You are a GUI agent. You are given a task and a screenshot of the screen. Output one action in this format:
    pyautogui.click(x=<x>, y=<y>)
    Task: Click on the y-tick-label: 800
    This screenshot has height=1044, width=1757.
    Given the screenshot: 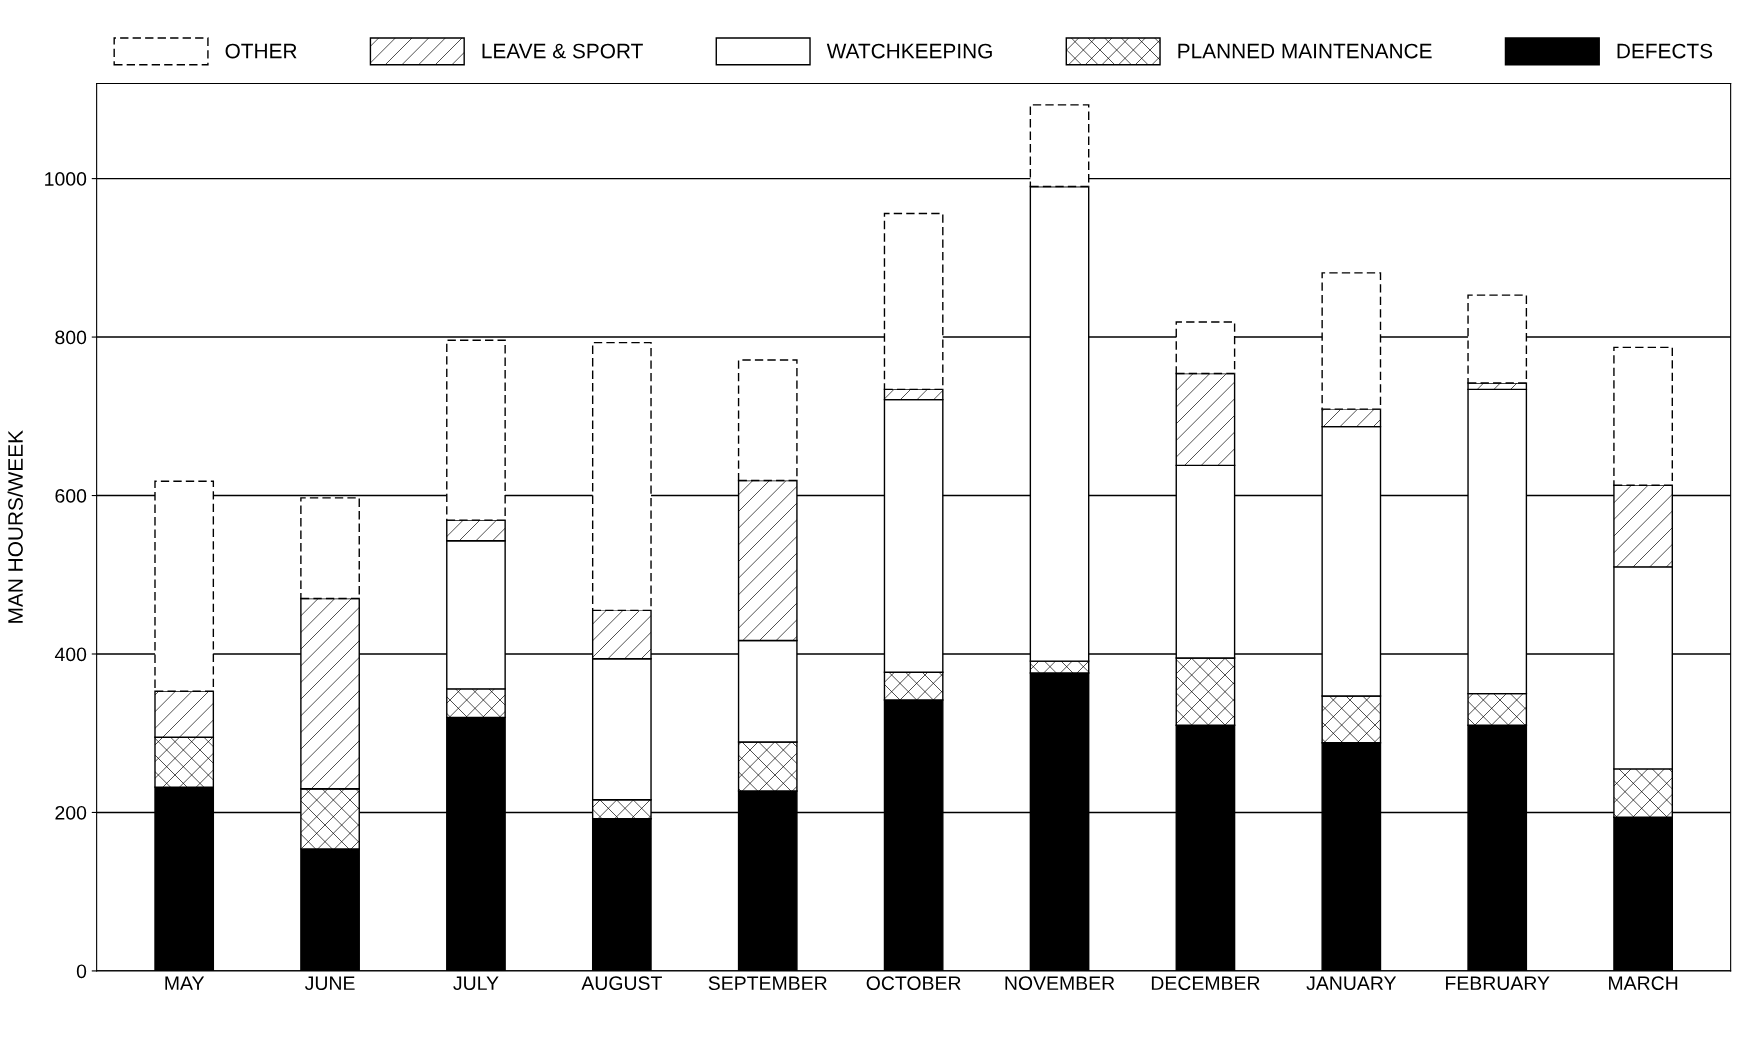 What is the action you would take?
    pyautogui.click(x=71, y=337)
    